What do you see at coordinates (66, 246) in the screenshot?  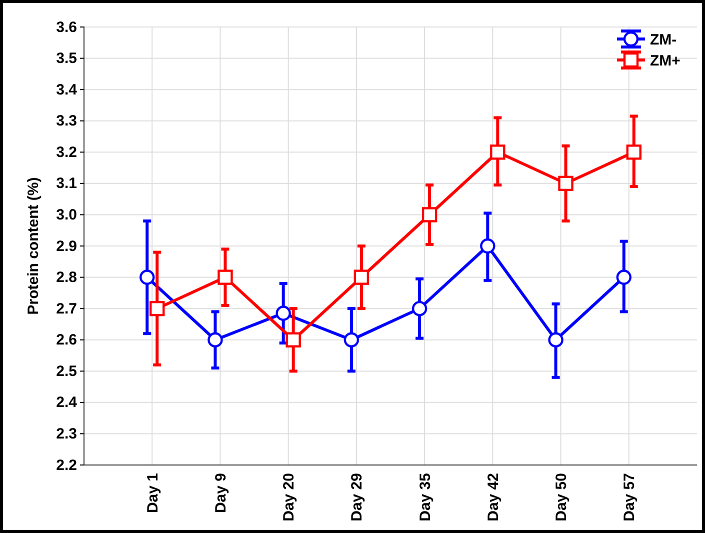 I see `y-tick-label: 2.9` at bounding box center [66, 246].